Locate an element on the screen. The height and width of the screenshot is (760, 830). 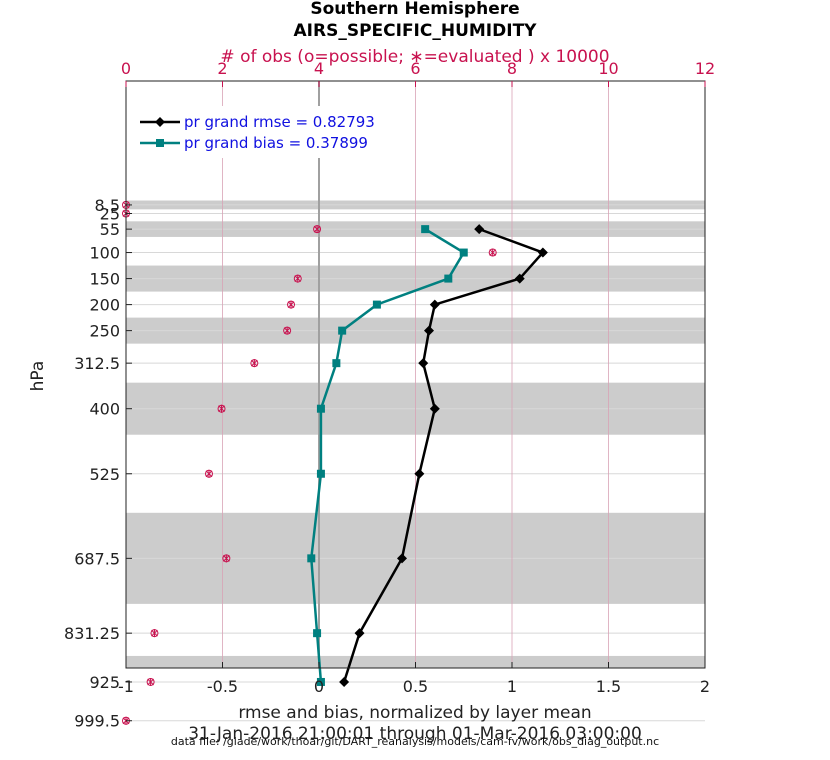
legend-bias-label: pr grand bias = 0.37899 is located at coordinates (276, 143).